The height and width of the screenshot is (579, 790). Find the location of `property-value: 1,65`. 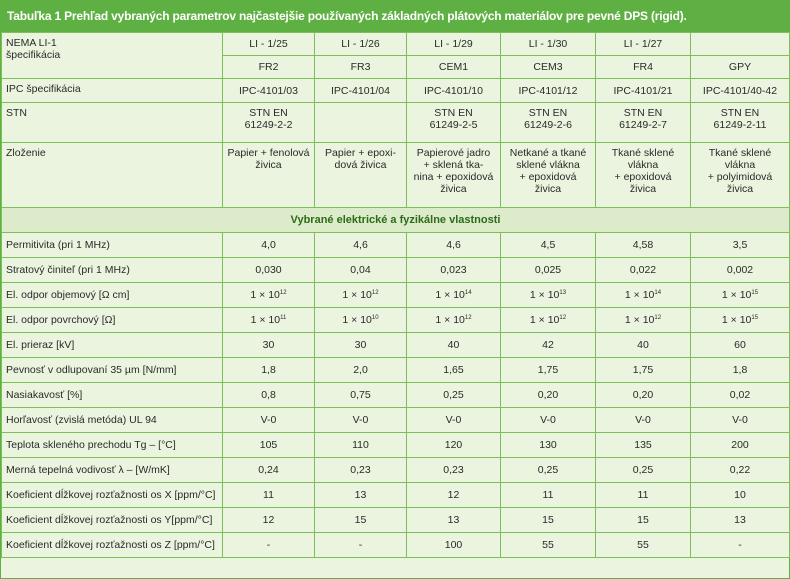

property-value: 1,65 is located at coordinates (453, 370).